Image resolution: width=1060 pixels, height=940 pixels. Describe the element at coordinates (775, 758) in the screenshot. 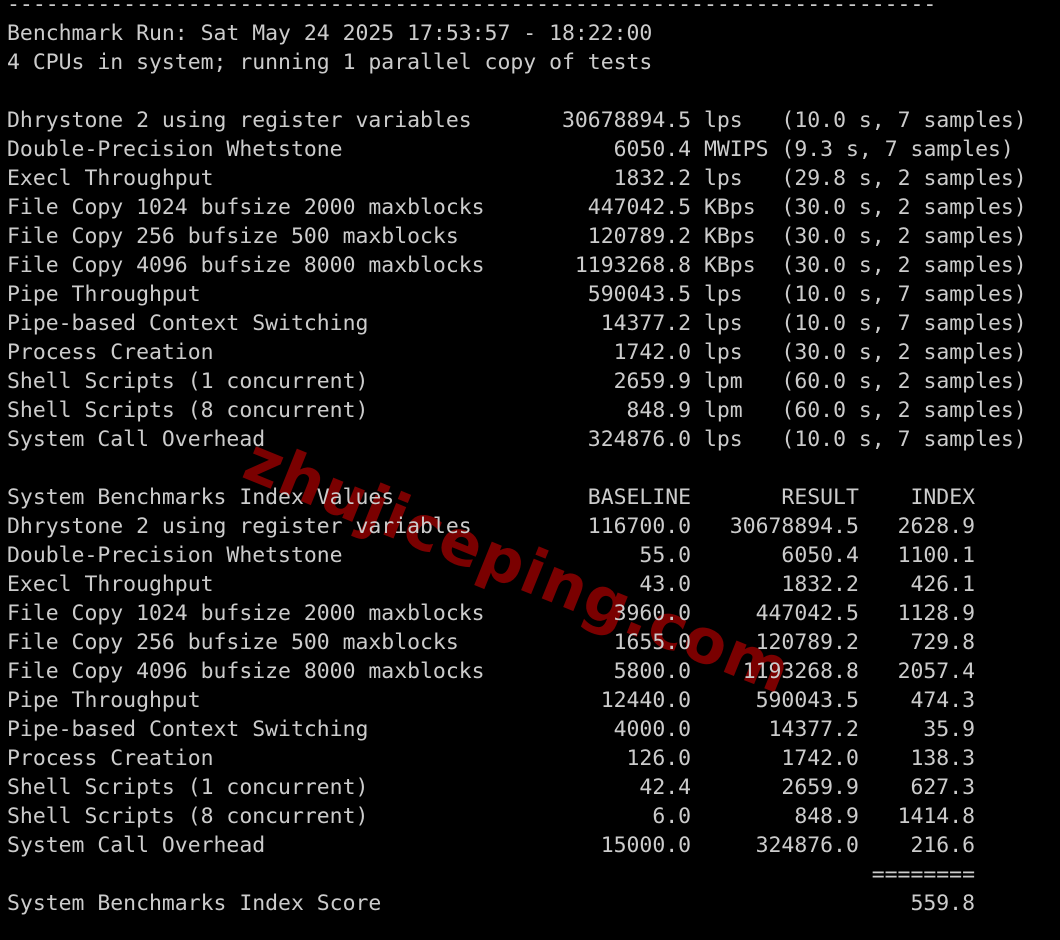

I see `result-value: 1742.0` at that location.